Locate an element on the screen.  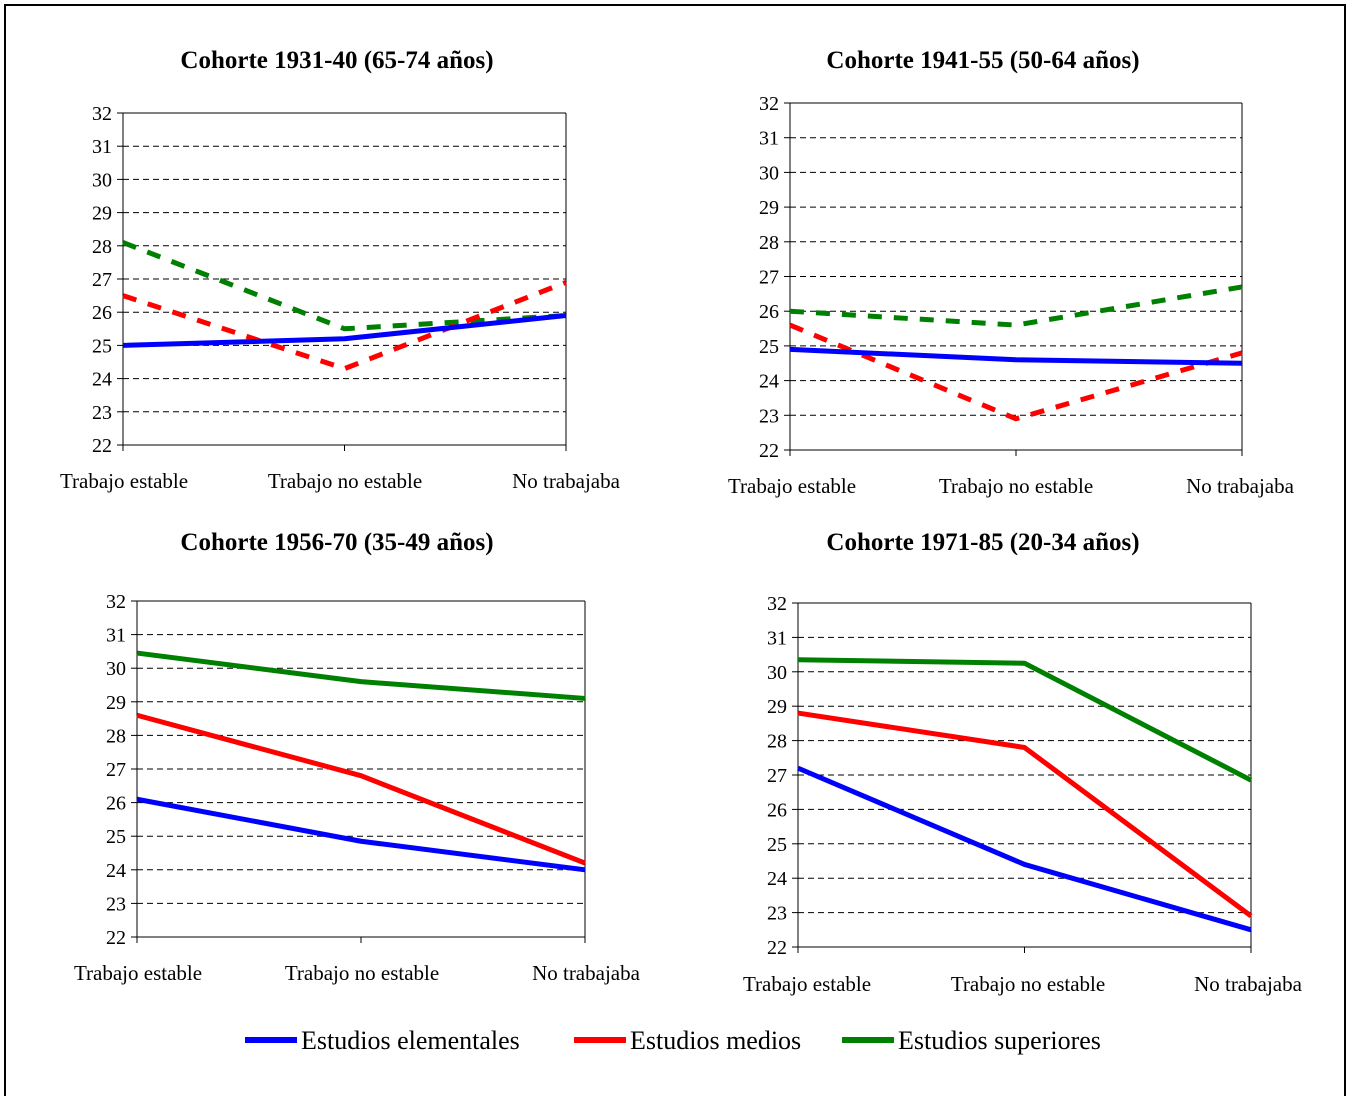
chart-title: Cohorte 1971-85 (20-34 años) is located at coordinates (982, 542).